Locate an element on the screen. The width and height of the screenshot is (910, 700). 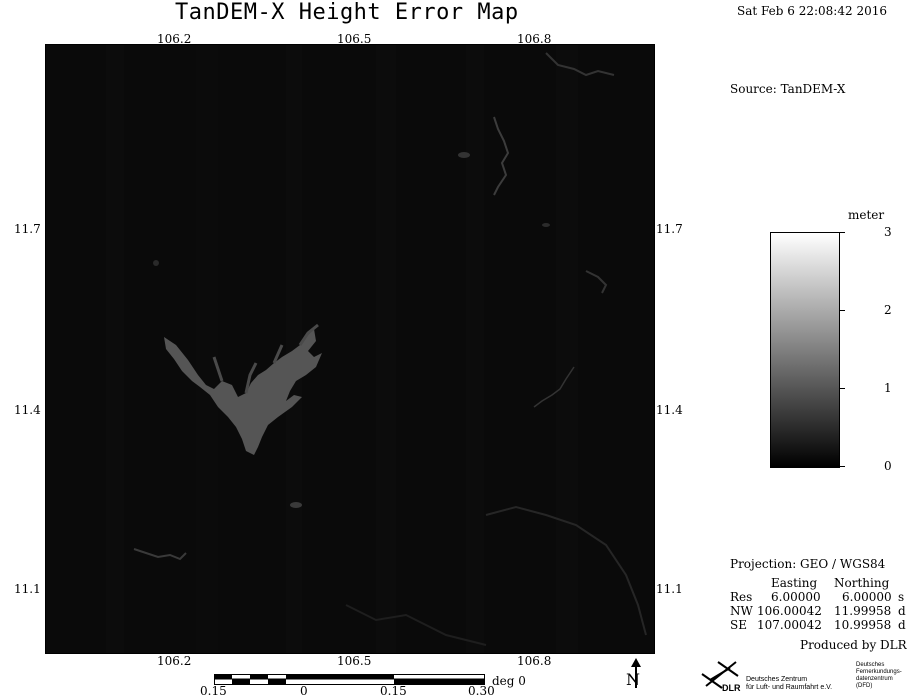
river-southwest is located at coordinates (160, 554).